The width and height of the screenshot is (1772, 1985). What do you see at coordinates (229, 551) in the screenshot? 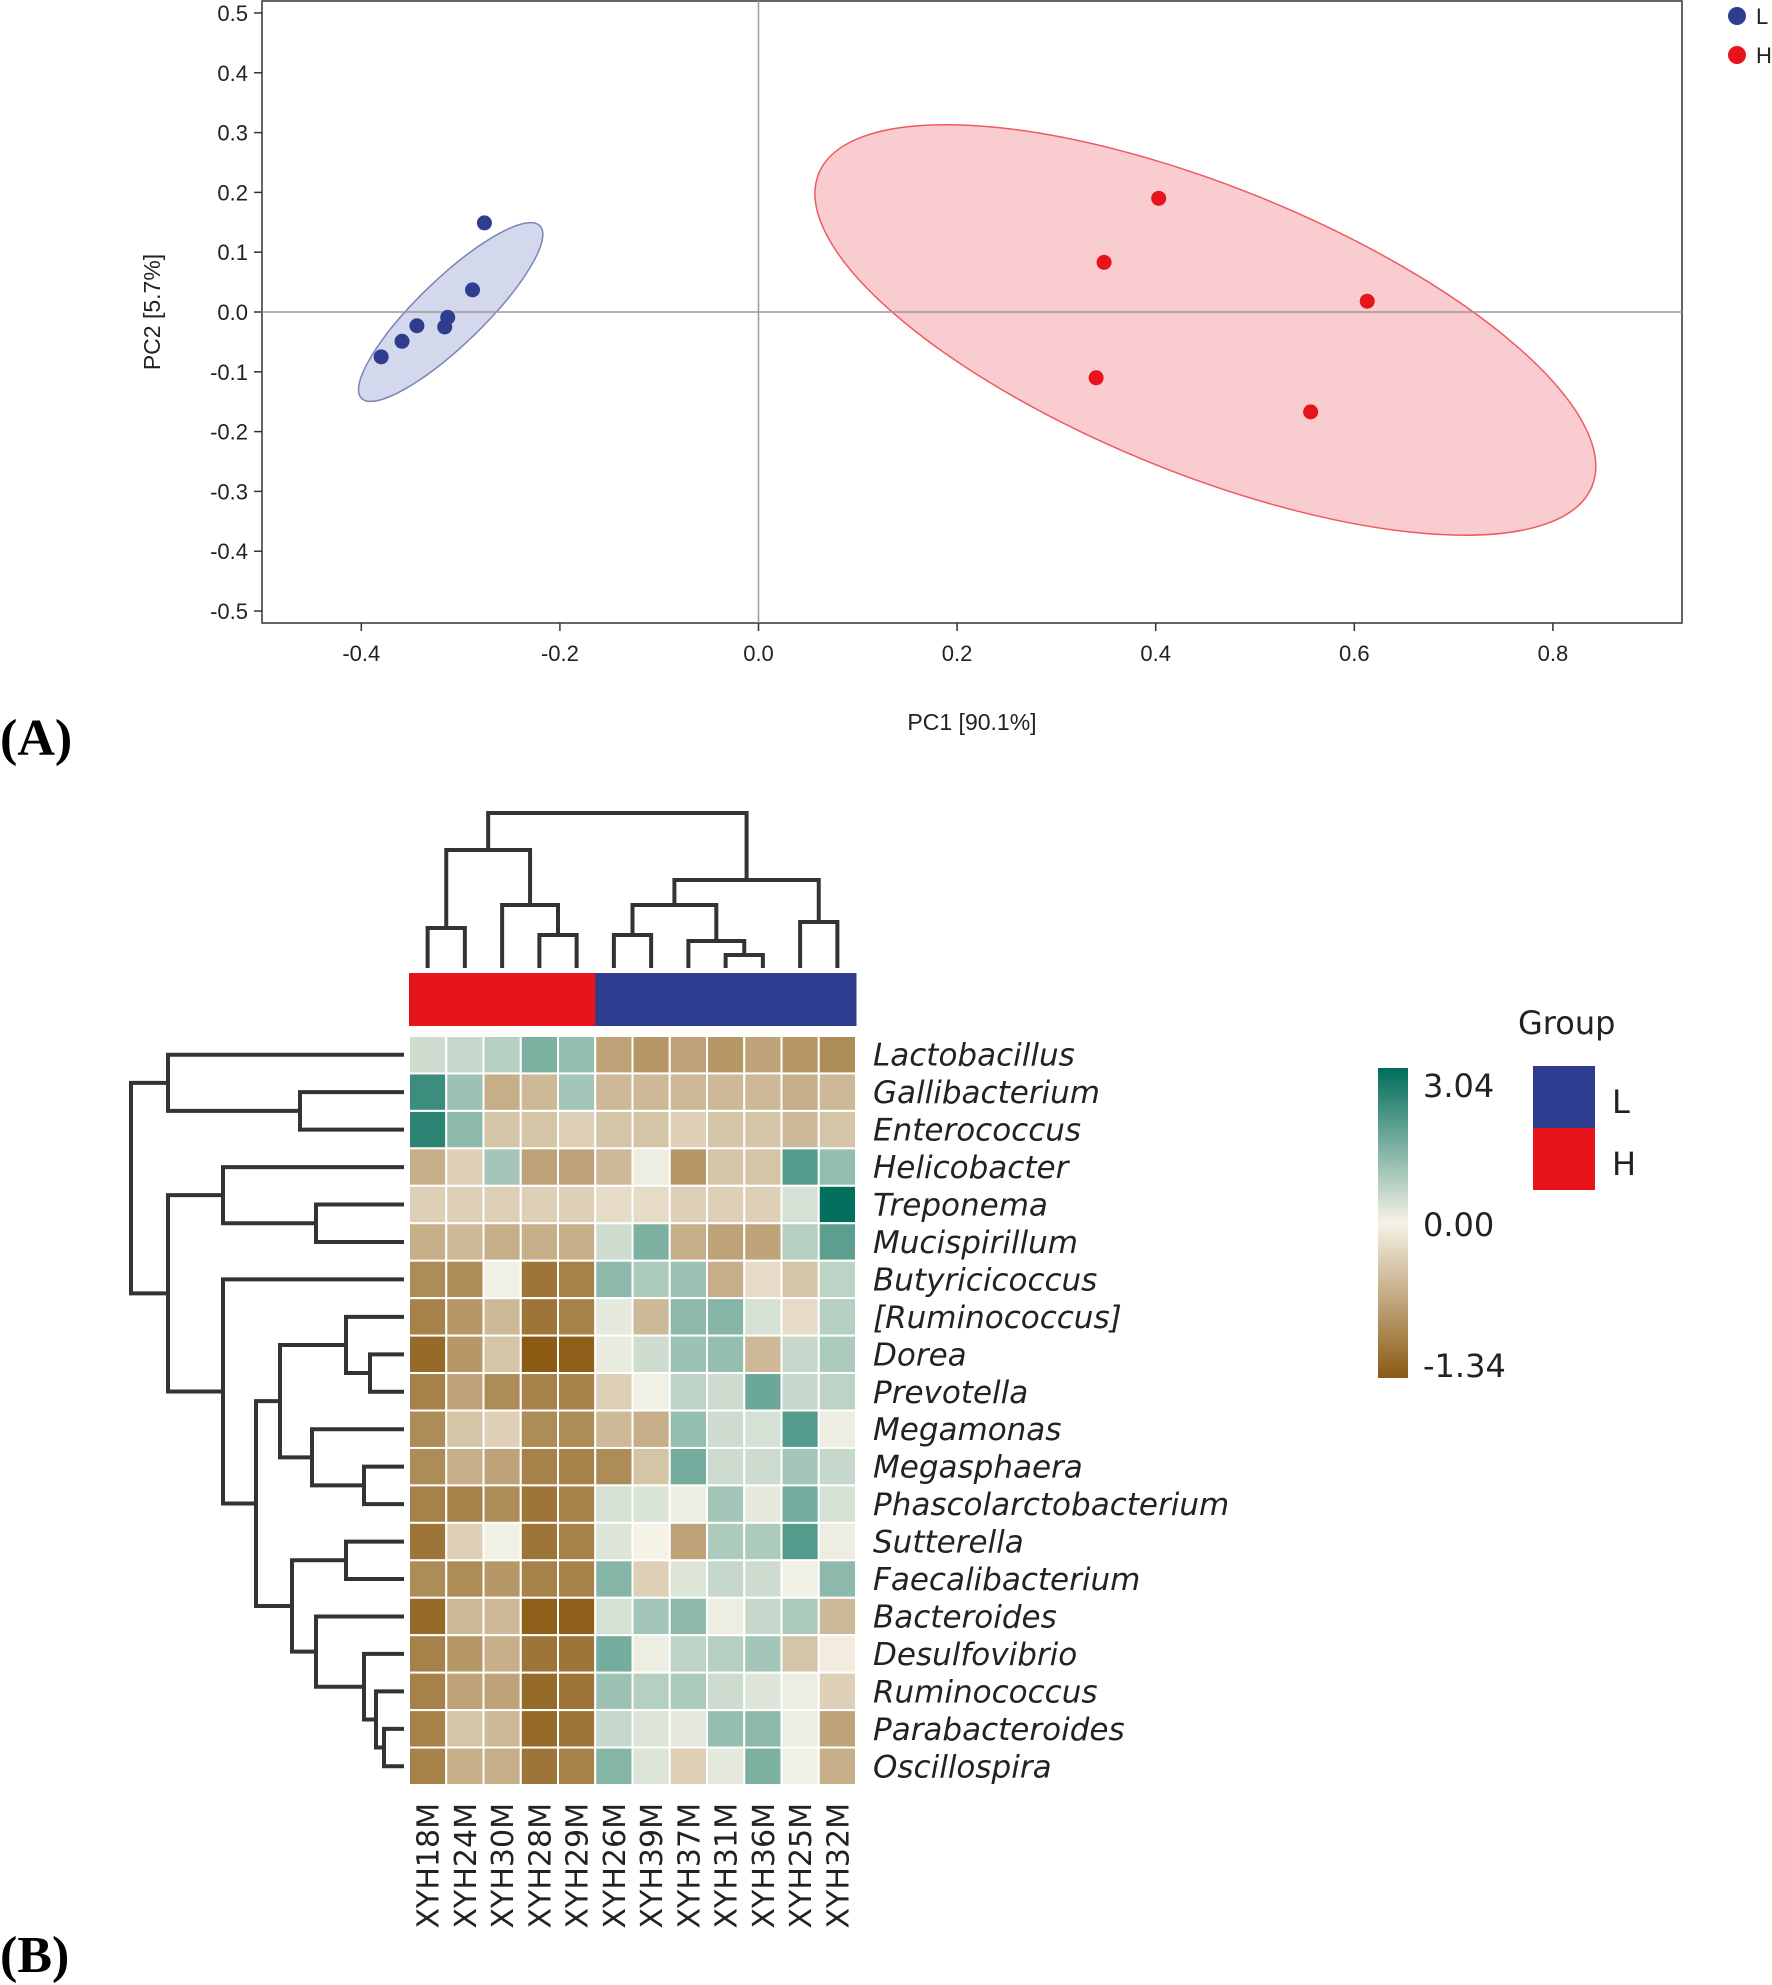
I see `y-tick-label: -0.4` at bounding box center [229, 551].